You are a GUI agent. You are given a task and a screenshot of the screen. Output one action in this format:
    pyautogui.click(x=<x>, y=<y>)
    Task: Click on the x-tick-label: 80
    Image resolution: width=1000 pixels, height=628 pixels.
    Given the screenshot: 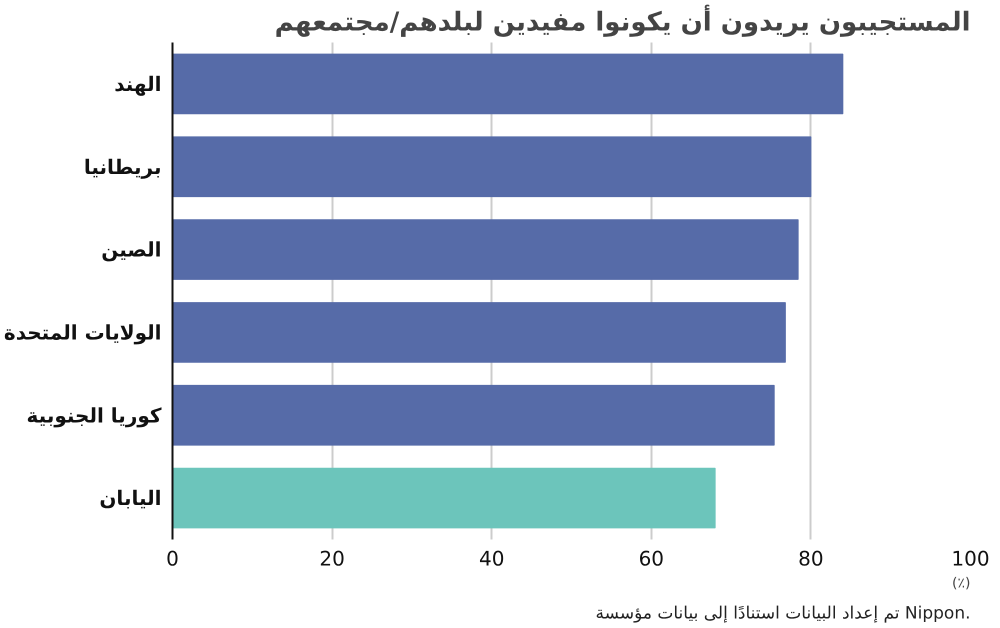 What is the action you would take?
    pyautogui.click(x=811, y=558)
    